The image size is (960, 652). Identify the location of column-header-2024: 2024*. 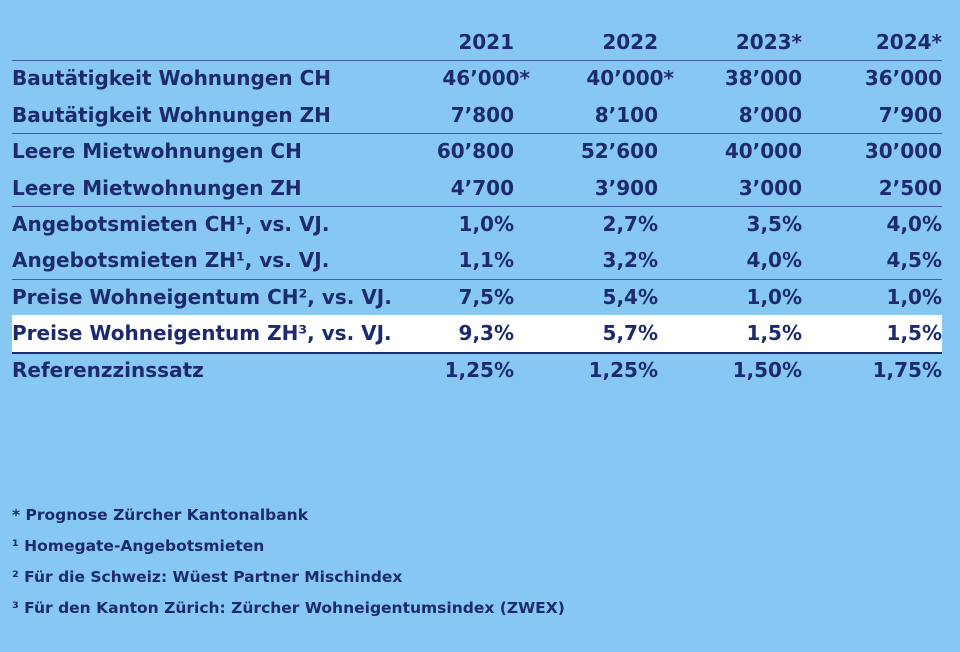
(908, 42).